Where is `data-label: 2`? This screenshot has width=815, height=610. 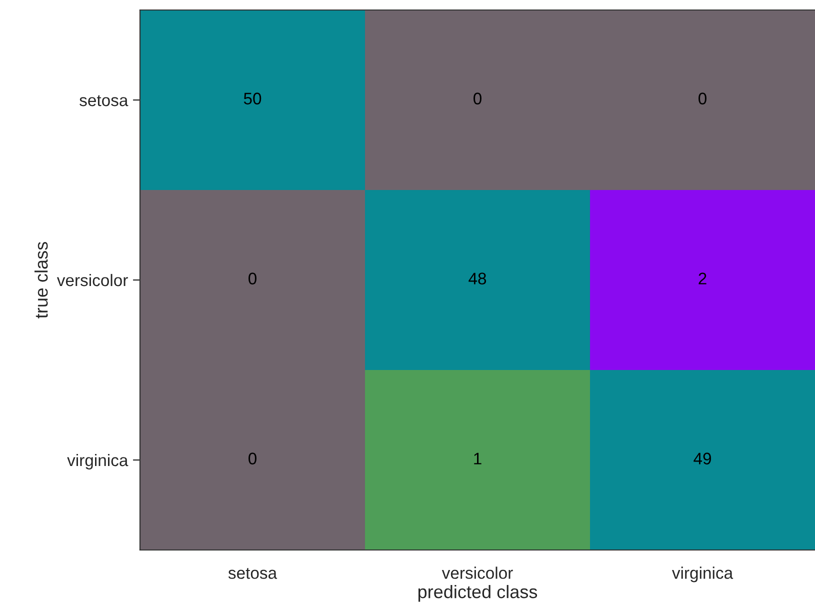 data-label: 2 is located at coordinates (702, 278).